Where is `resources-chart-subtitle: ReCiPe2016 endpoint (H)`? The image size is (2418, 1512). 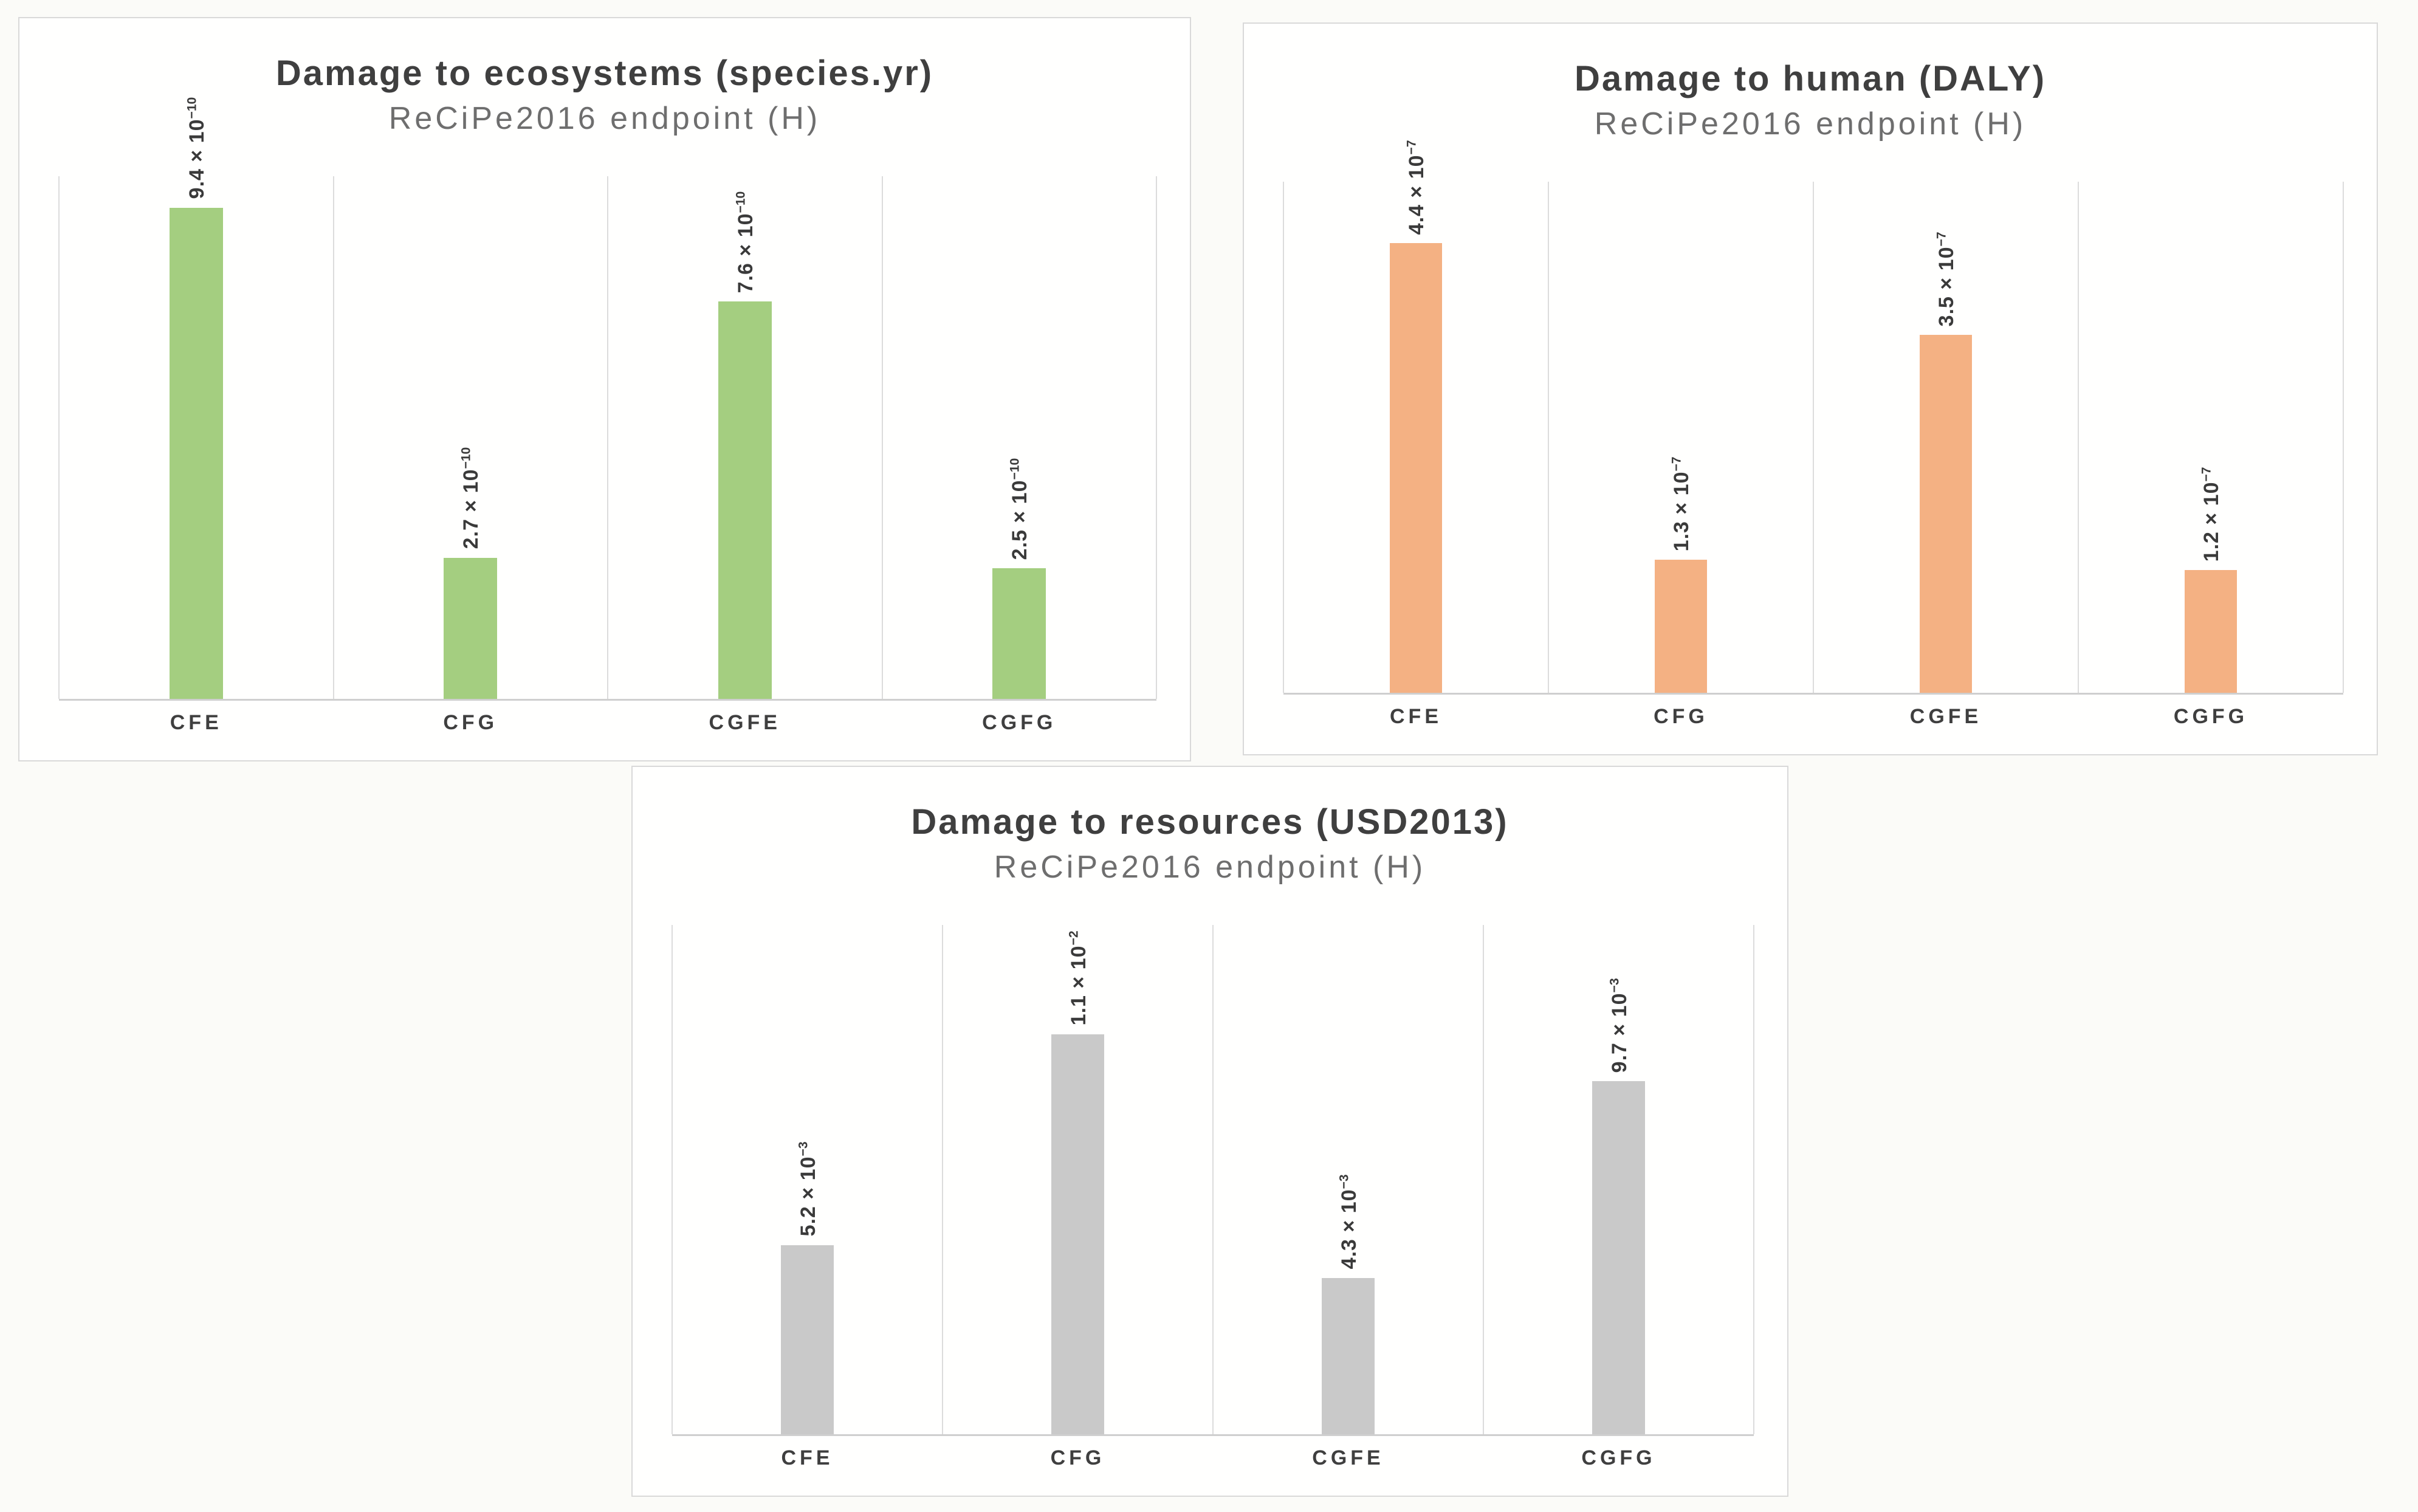
resources-chart-subtitle: ReCiPe2016 endpoint (H) is located at coordinates (1210, 868).